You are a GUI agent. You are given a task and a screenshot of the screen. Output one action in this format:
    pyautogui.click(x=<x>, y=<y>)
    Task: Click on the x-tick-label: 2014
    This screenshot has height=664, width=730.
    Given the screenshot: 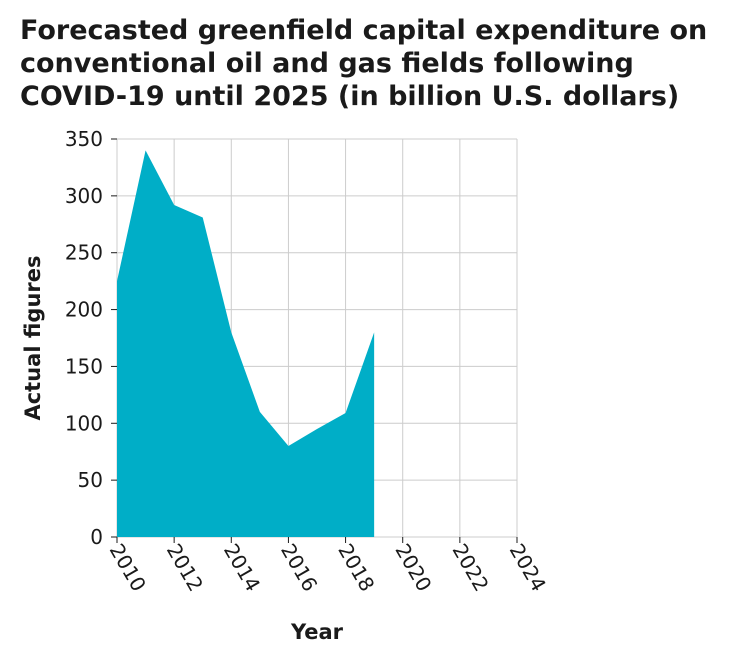 What is the action you would take?
    pyautogui.click(x=242, y=568)
    